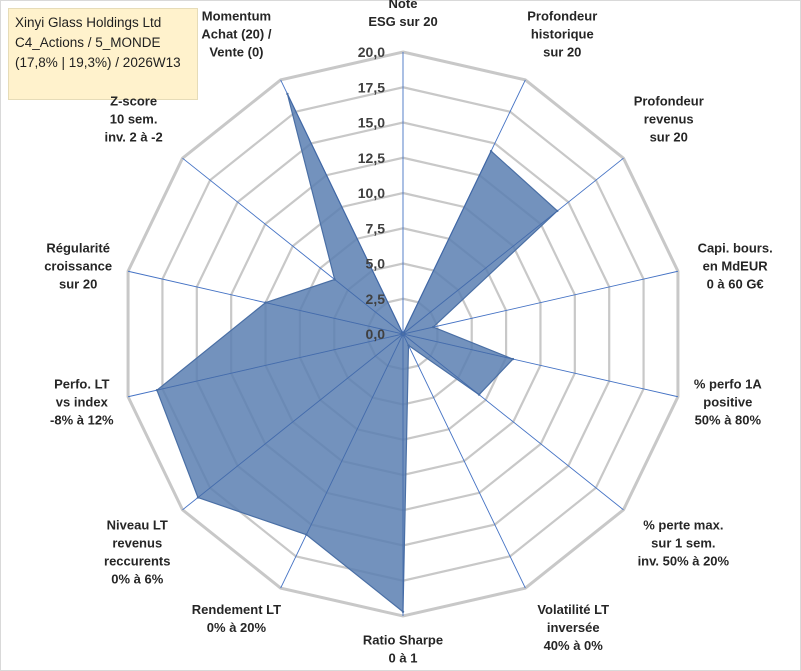 Image resolution: width=801 pixels, height=671 pixels. Describe the element at coordinates (562, 34) in the screenshot. I see `axis-label-1: Profondeur historique sur 20` at that location.